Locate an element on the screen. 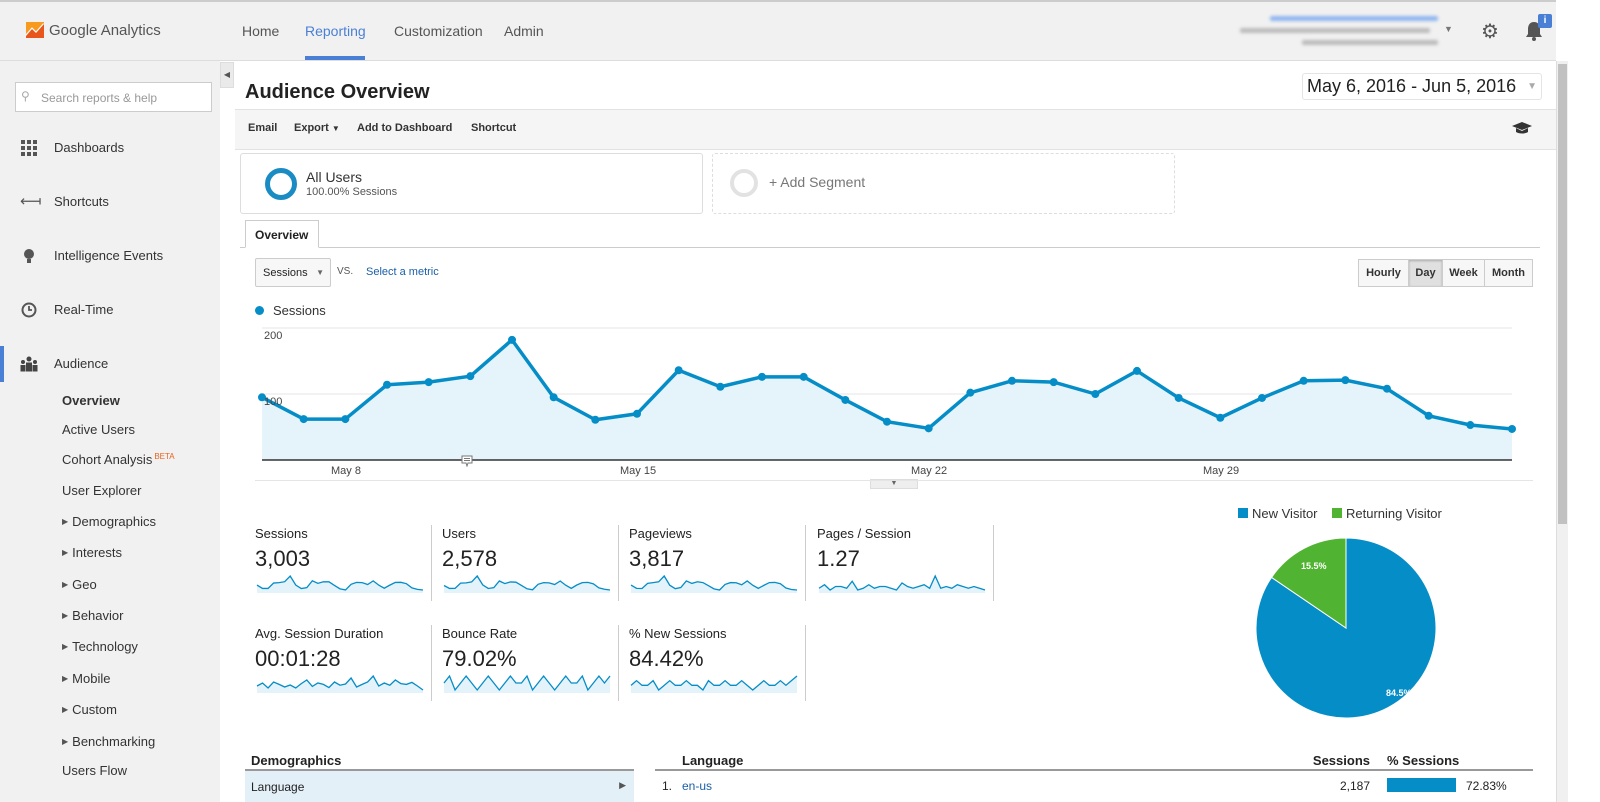  metric-card: Pages / Session 1.27 is located at coordinates (902, 563).